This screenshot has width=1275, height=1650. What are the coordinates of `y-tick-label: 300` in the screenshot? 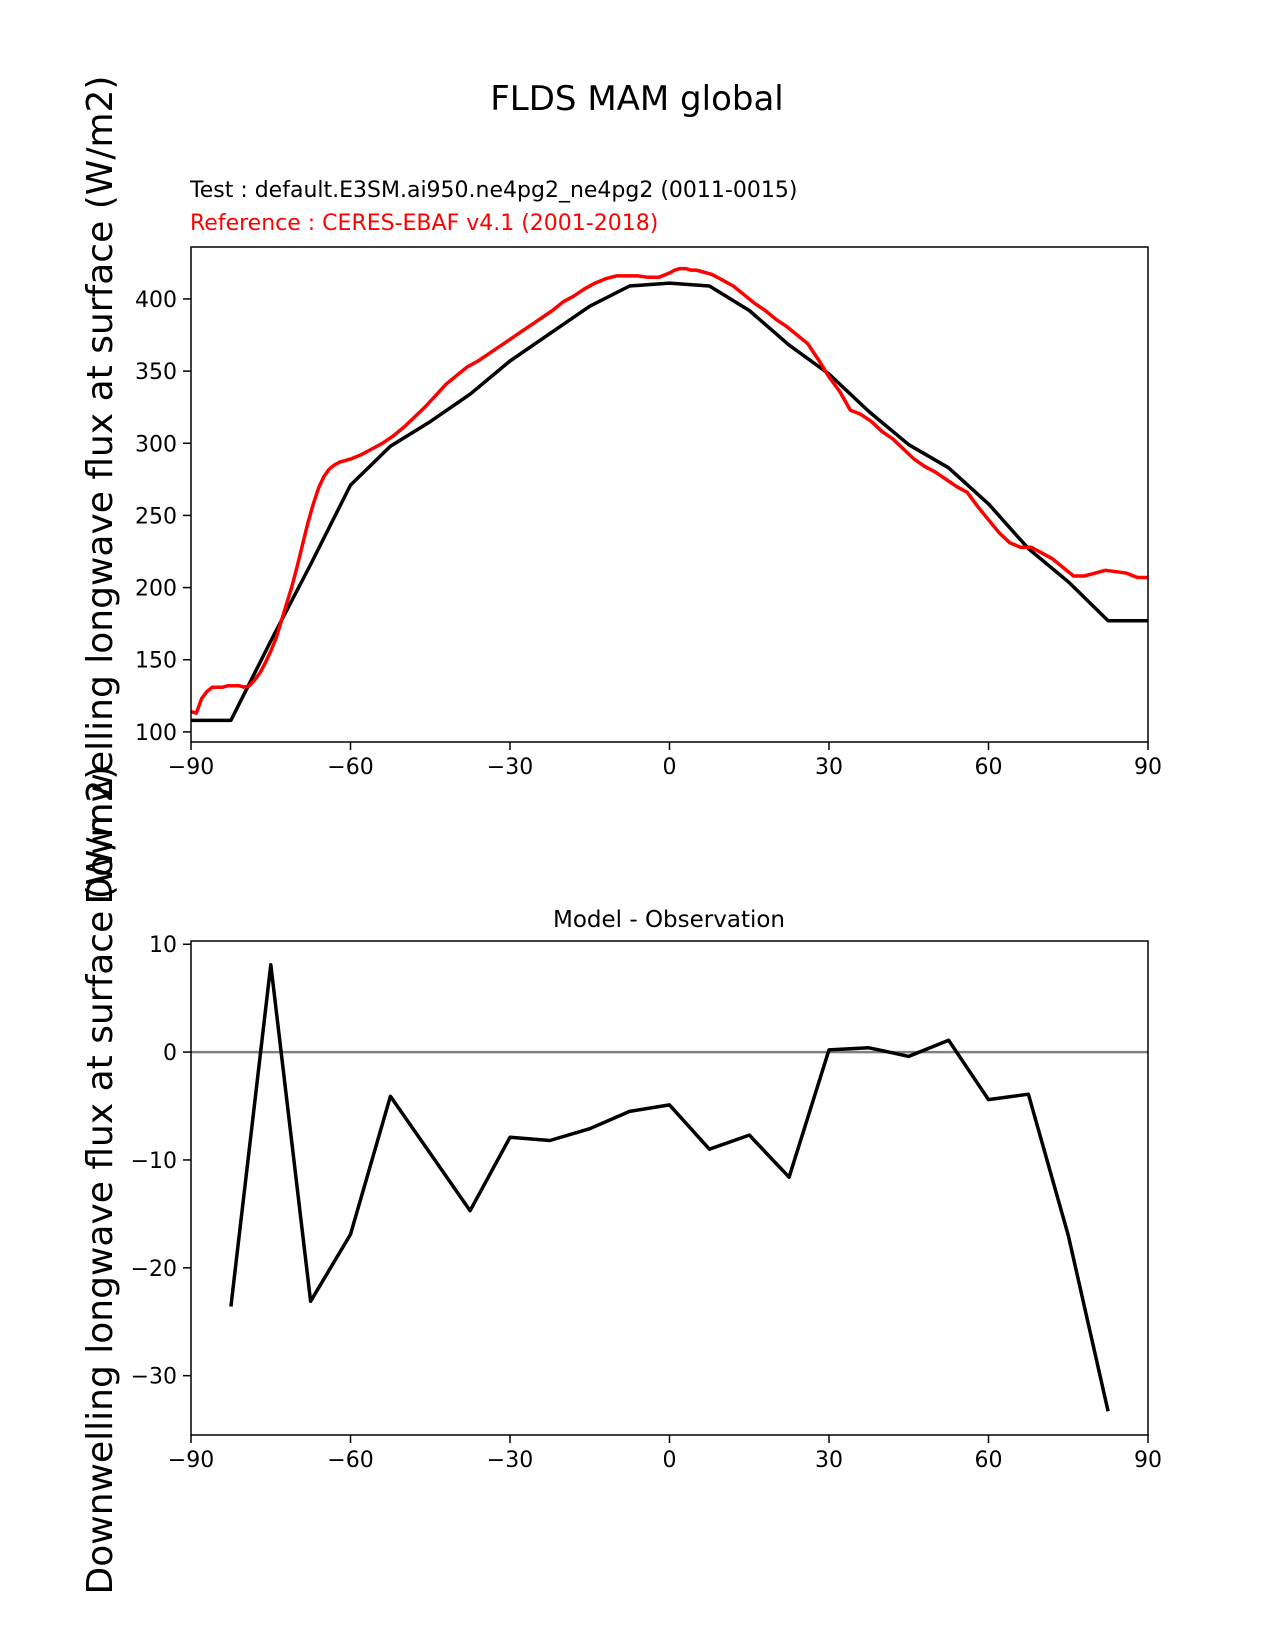 It's located at (156, 444).